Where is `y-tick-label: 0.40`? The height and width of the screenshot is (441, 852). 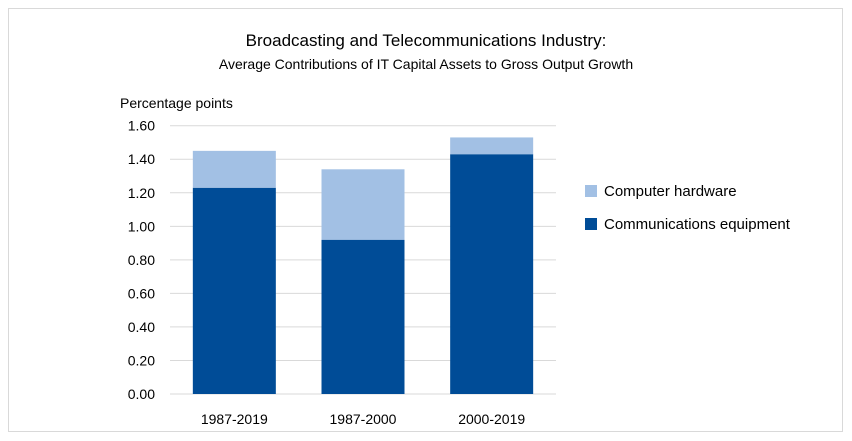
y-tick-label: 0.40 is located at coordinates (141, 327).